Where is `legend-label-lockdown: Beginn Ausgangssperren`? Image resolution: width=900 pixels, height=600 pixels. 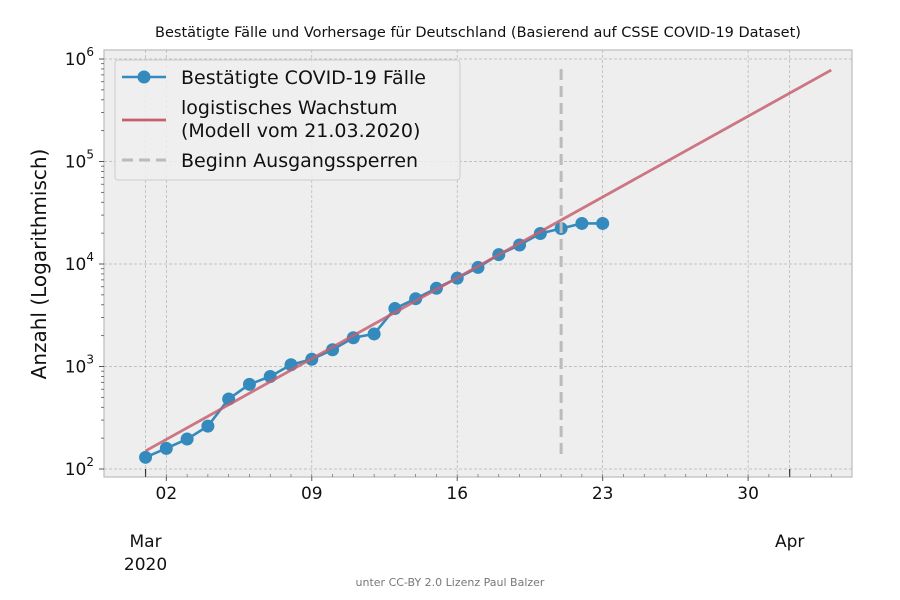
legend-label-lockdown: Beginn Ausgangssperren is located at coordinates (299, 161).